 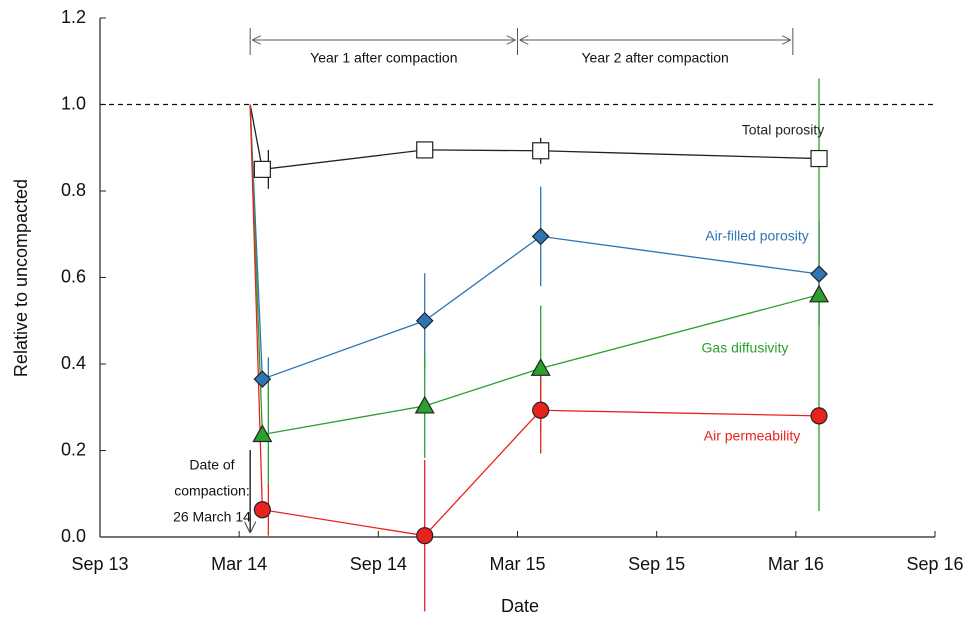 I want to click on y-tick-label: 1.2, so click(x=73, y=17).